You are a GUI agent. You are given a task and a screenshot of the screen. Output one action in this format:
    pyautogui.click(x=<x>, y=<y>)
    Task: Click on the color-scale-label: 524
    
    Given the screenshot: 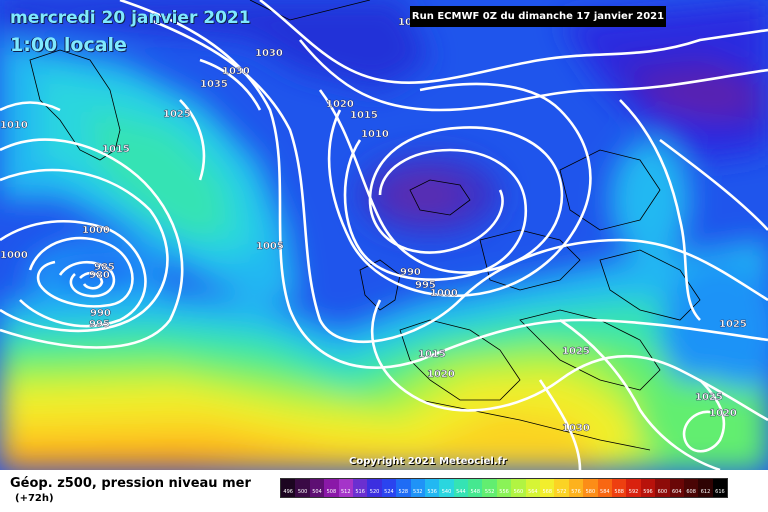 What is the action you would take?
    pyautogui.click(x=389, y=492)
    